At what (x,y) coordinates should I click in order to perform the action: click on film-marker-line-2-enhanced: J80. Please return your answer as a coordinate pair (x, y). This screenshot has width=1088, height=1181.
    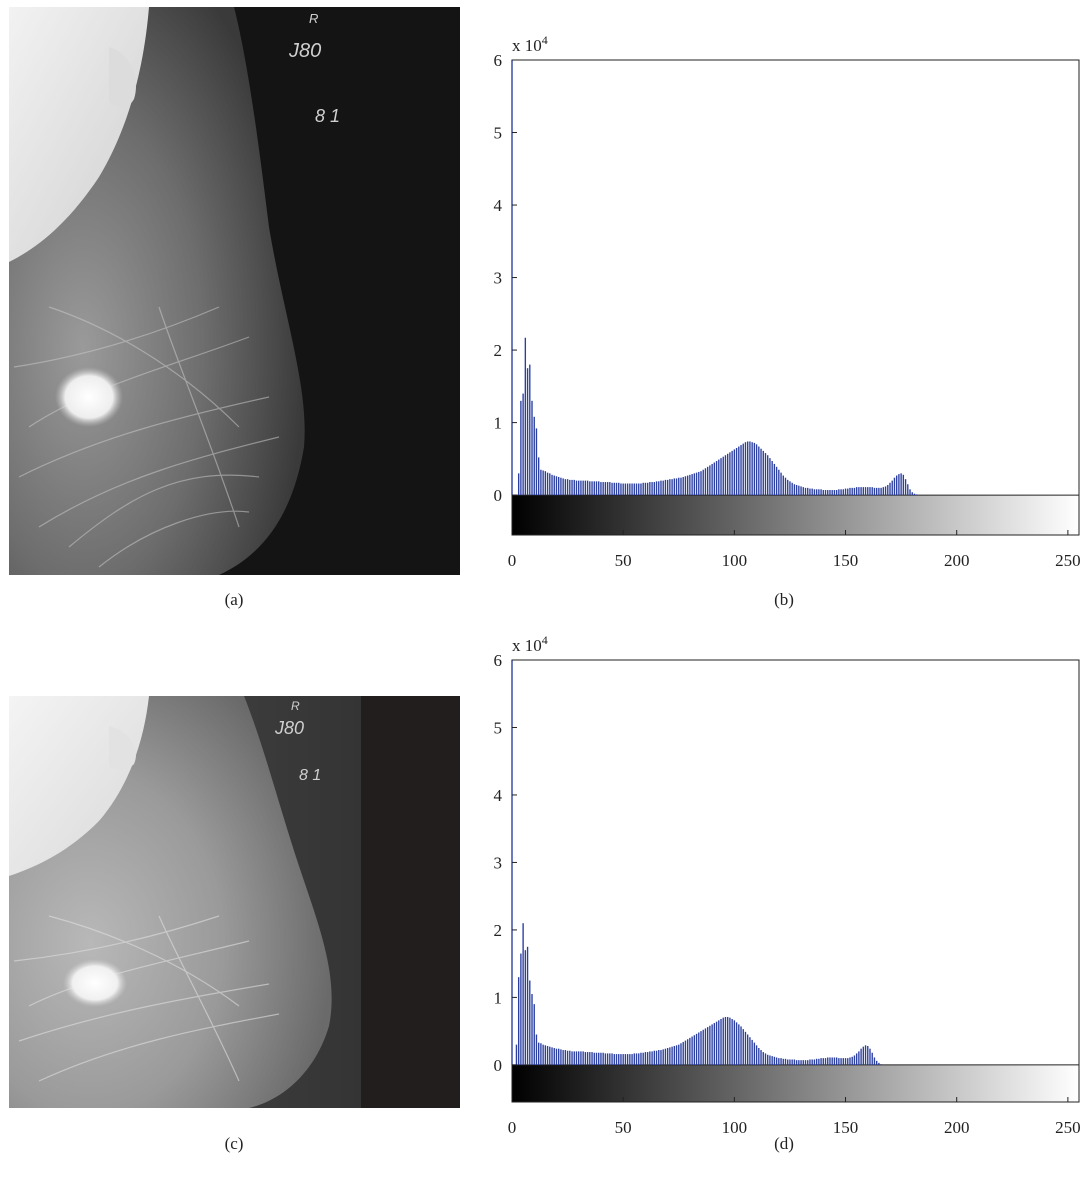
    Looking at the image, I should click on (289, 728).